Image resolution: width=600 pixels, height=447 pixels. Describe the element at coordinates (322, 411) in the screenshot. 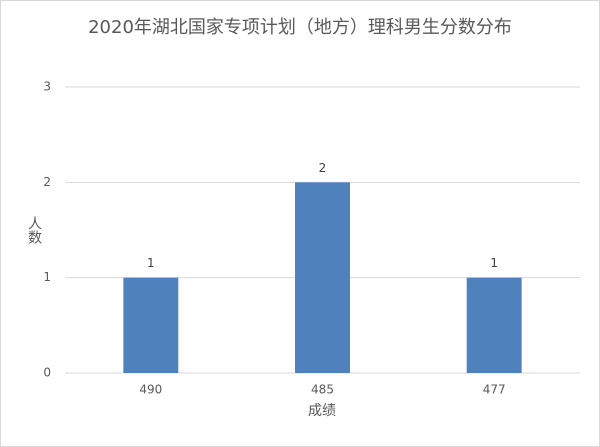

I see `x-axis-label: 成绩` at that location.